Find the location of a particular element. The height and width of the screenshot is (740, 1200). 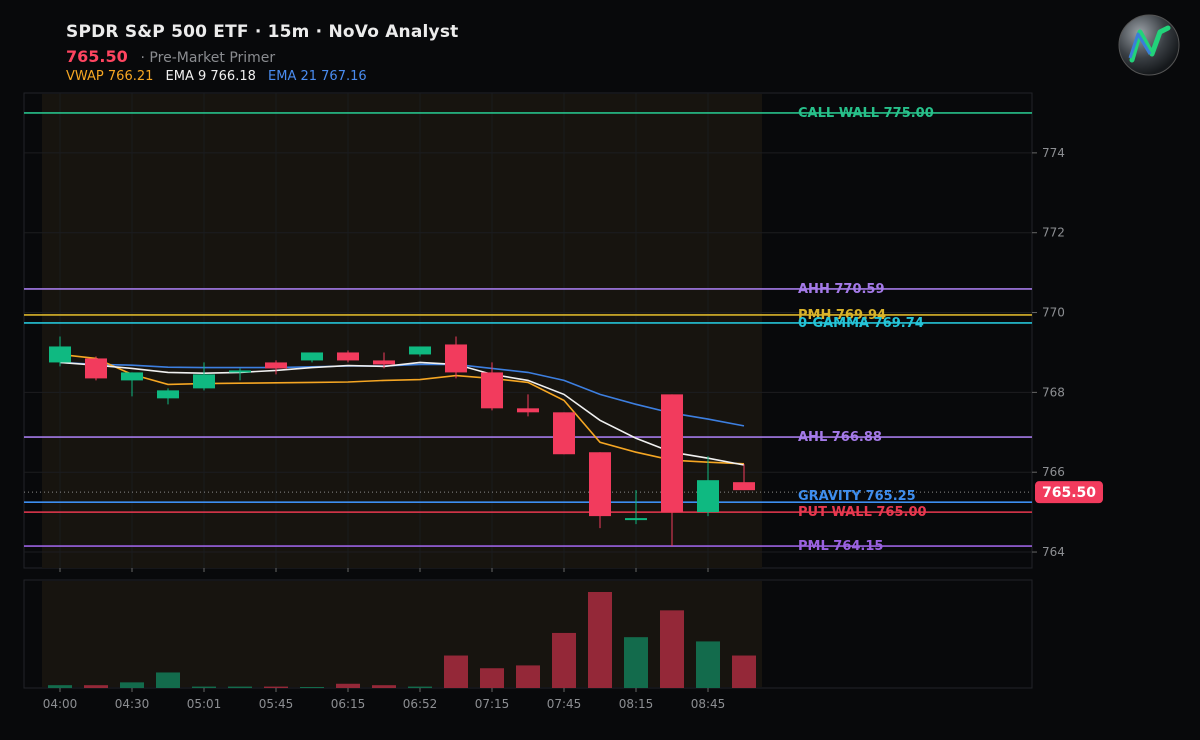

level-label: AHL 766.88 is located at coordinates (840, 437).